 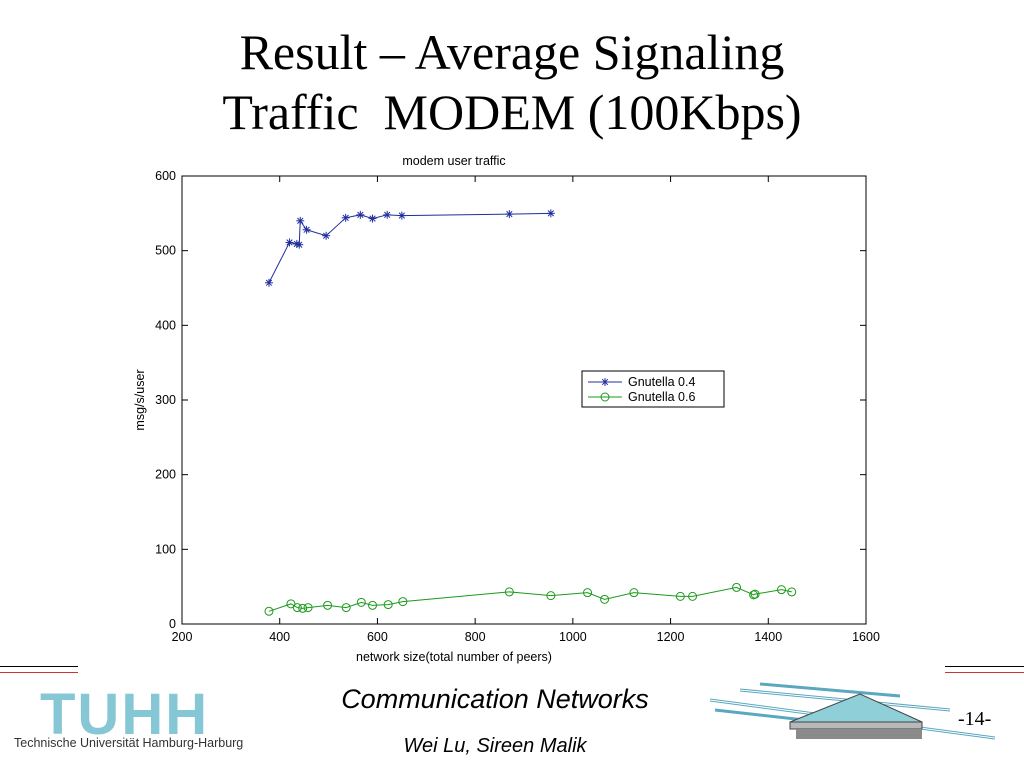 I want to click on x-tick-label: 200, so click(x=182, y=637).